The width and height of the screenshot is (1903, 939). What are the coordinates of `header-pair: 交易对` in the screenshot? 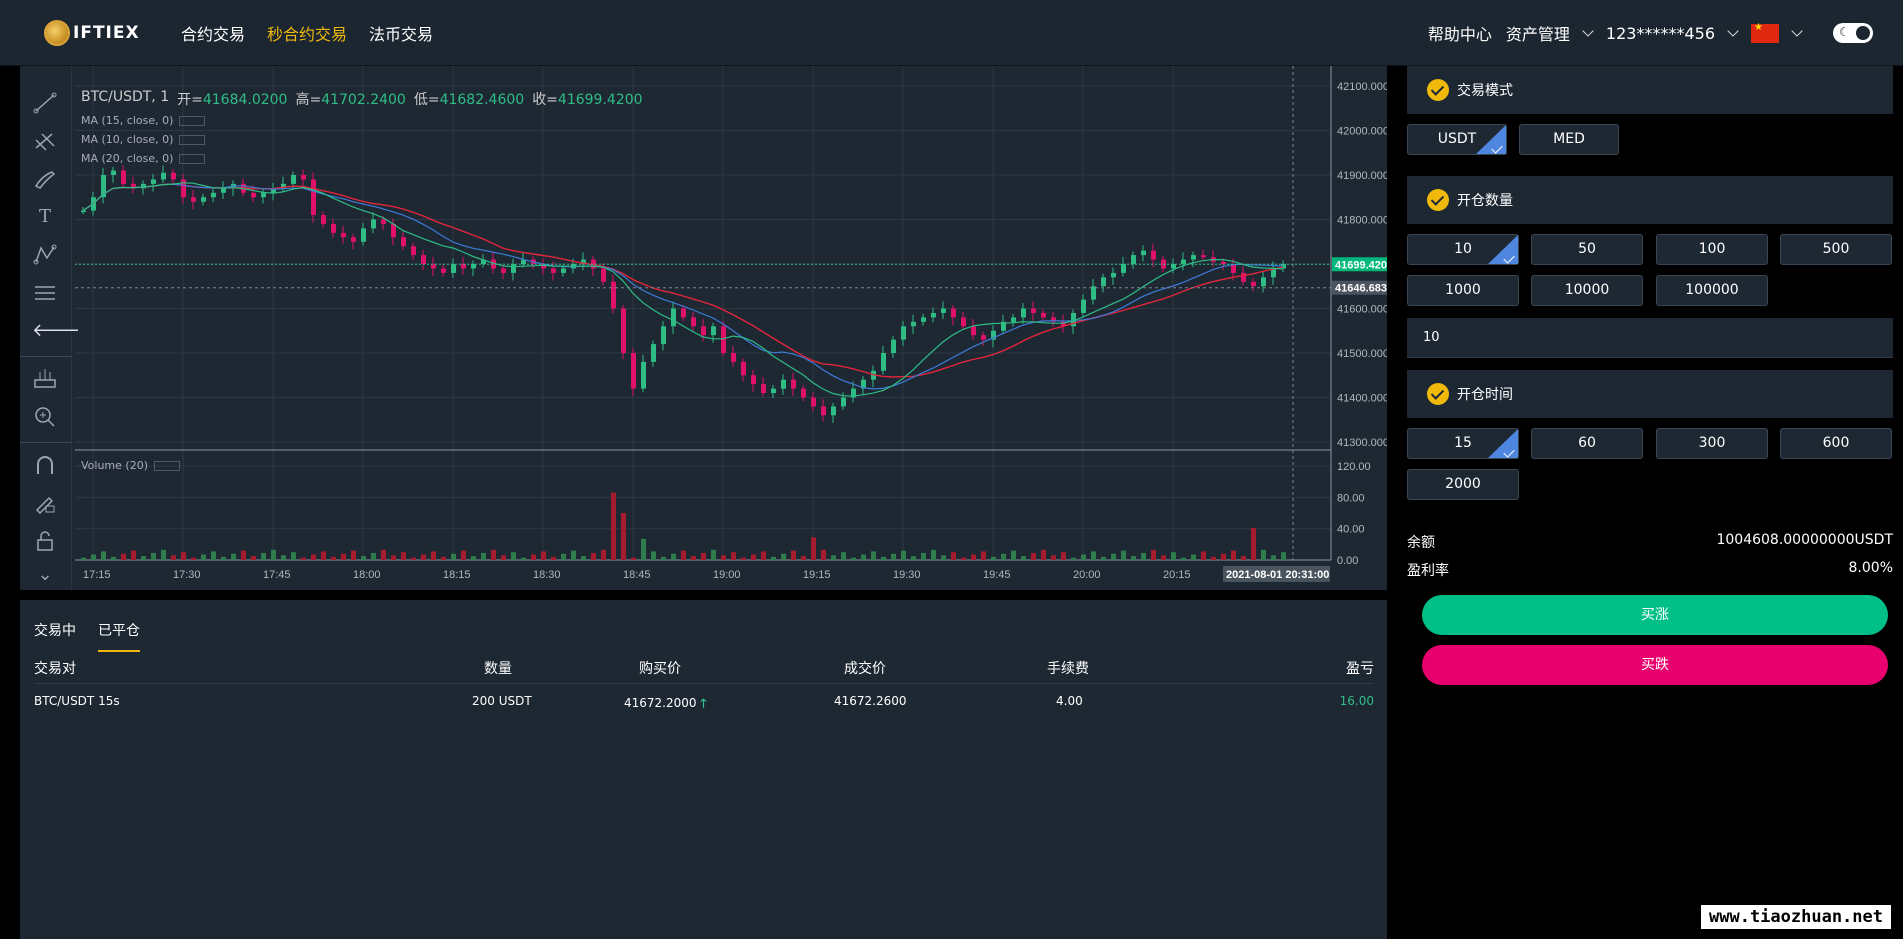 It's located at (55, 669).